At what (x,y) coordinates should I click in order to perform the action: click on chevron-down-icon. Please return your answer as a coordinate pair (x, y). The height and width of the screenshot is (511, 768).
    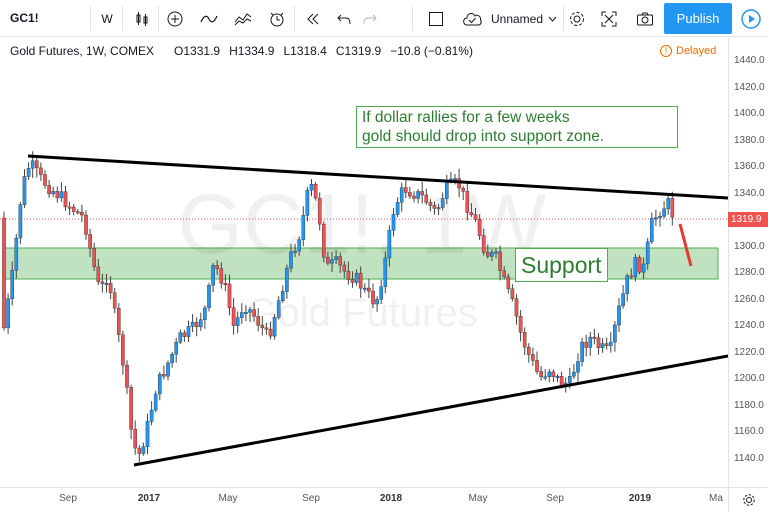
    Looking at the image, I should click on (552, 18).